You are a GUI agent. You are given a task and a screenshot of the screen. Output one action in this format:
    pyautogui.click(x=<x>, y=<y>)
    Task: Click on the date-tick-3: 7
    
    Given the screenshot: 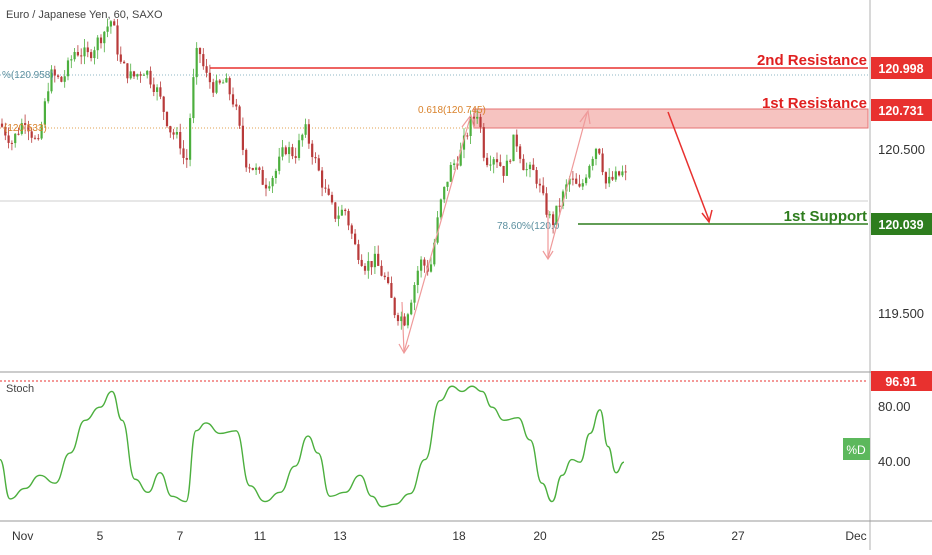 What is the action you would take?
    pyautogui.click(x=180, y=536)
    